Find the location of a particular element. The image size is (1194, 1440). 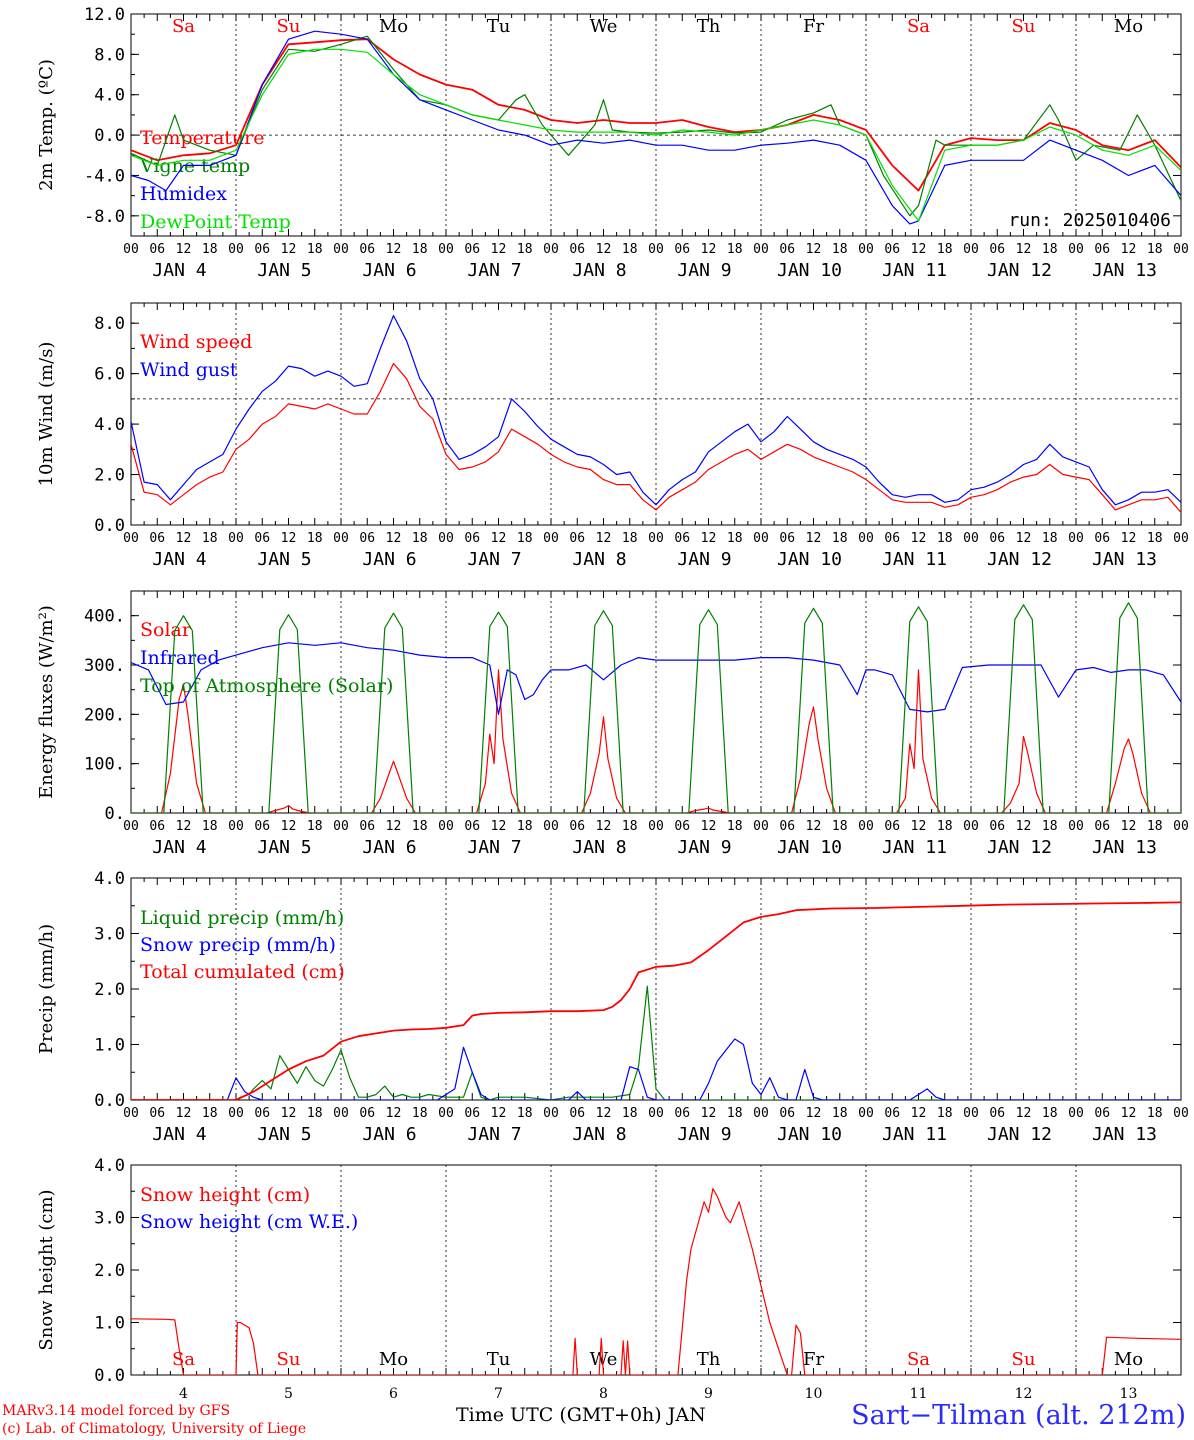

date-label: JAN 13 is located at coordinates (1124, 270).